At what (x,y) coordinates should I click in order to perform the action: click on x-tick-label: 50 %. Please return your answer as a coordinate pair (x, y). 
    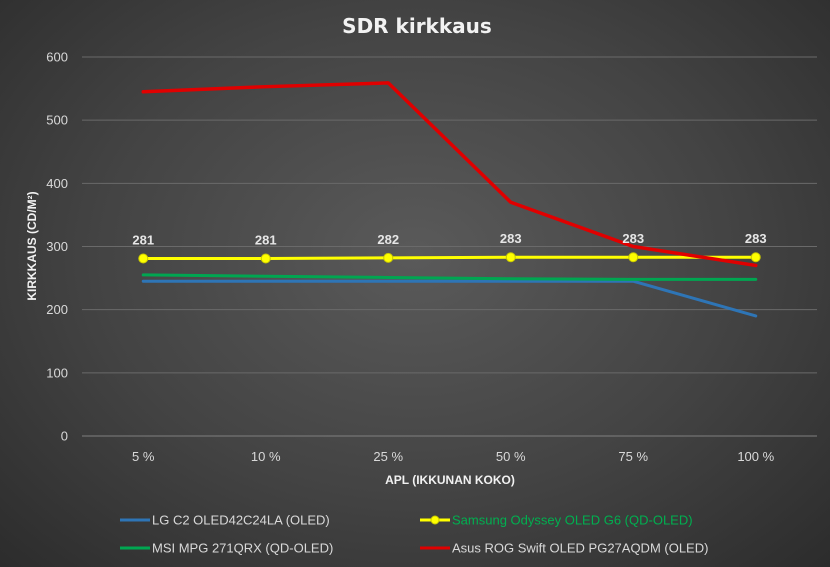
    Looking at the image, I should click on (511, 456).